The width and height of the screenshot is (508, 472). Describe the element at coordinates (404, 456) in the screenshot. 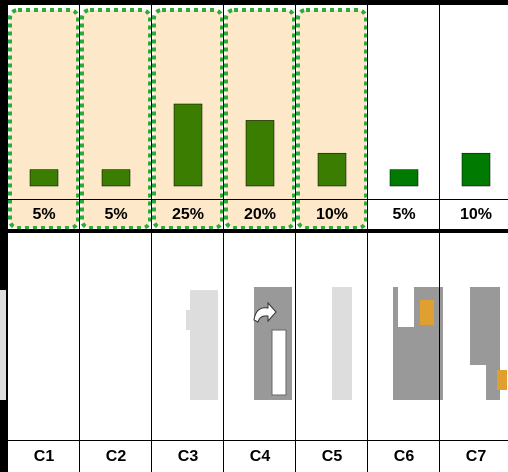

I see `category-label: C6` at that location.